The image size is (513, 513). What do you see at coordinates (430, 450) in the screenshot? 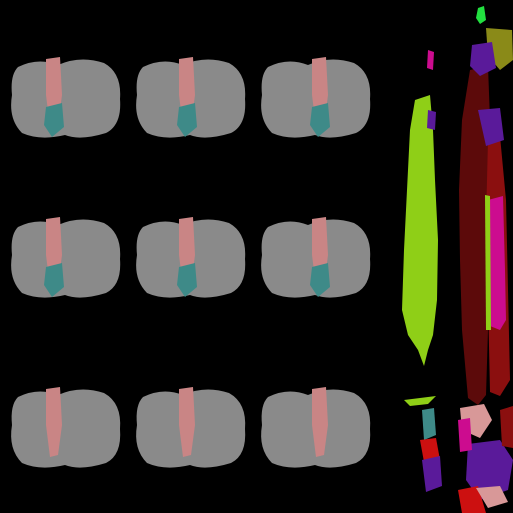
I see `red-mark` at bounding box center [430, 450].